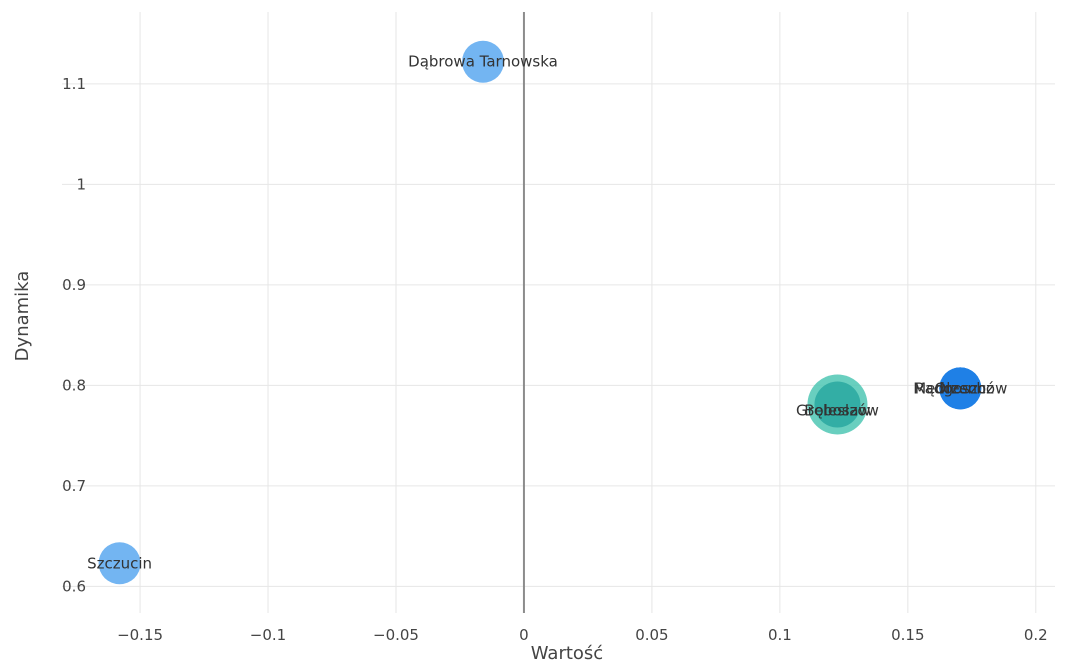  What do you see at coordinates (74, 285) in the screenshot?
I see `y-tick-label: 0.9` at bounding box center [74, 285].